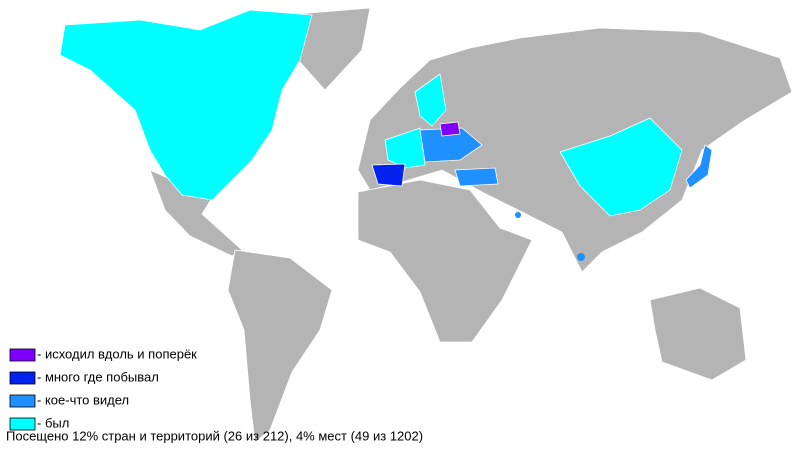 Image resolution: width=800 pixels, height=450 pixels. I want to click on china-visited, so click(621, 167).